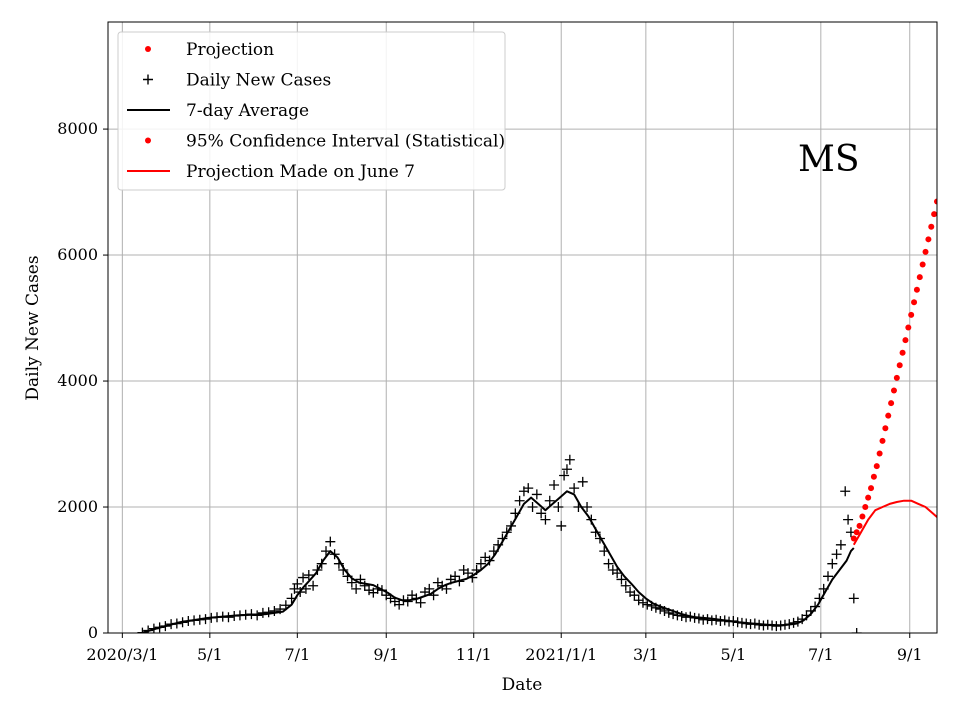  Describe the element at coordinates (300, 172) in the screenshot. I see `legend-label: Projection Made on June 7` at that location.